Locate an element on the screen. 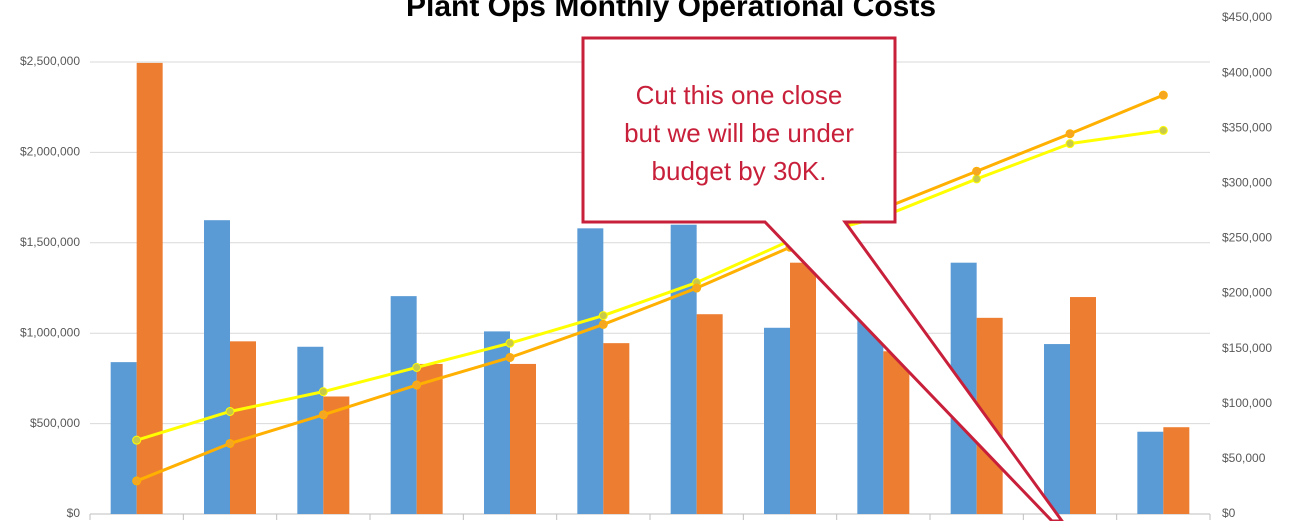 The height and width of the screenshot is (521, 1292). right-tick-label: $400,000 is located at coordinates (1247, 72).